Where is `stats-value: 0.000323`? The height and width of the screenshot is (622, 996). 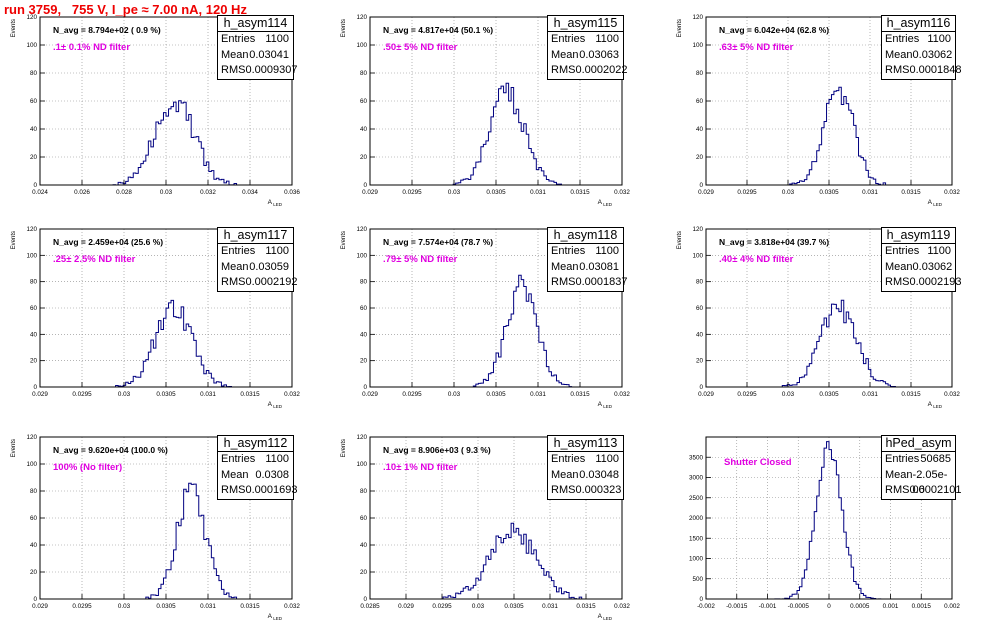 stats-value: 0.000323 is located at coordinates (598, 490).